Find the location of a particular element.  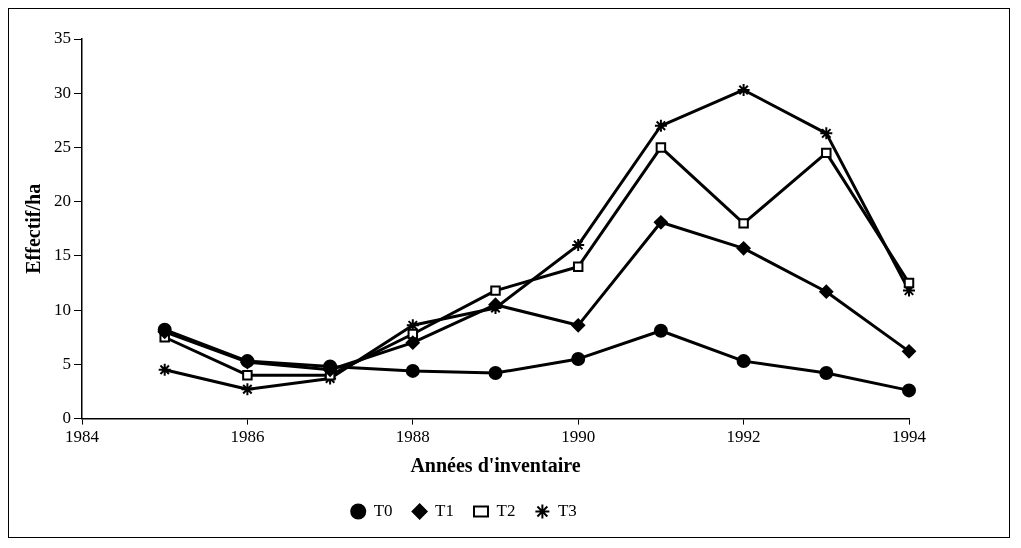

legend-label: T3 is located at coordinates (567, 510).